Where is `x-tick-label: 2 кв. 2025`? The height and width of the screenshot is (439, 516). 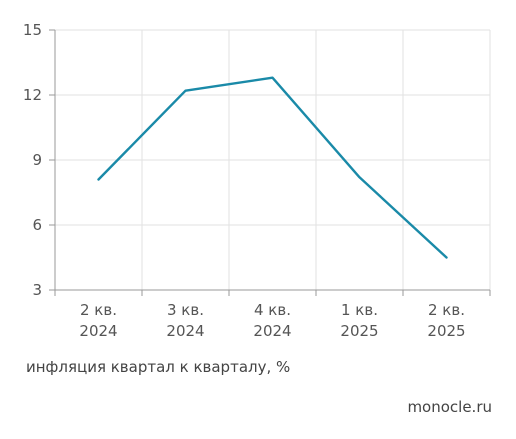
x-tick-label: 2 кв. 2025 is located at coordinates (446, 320).